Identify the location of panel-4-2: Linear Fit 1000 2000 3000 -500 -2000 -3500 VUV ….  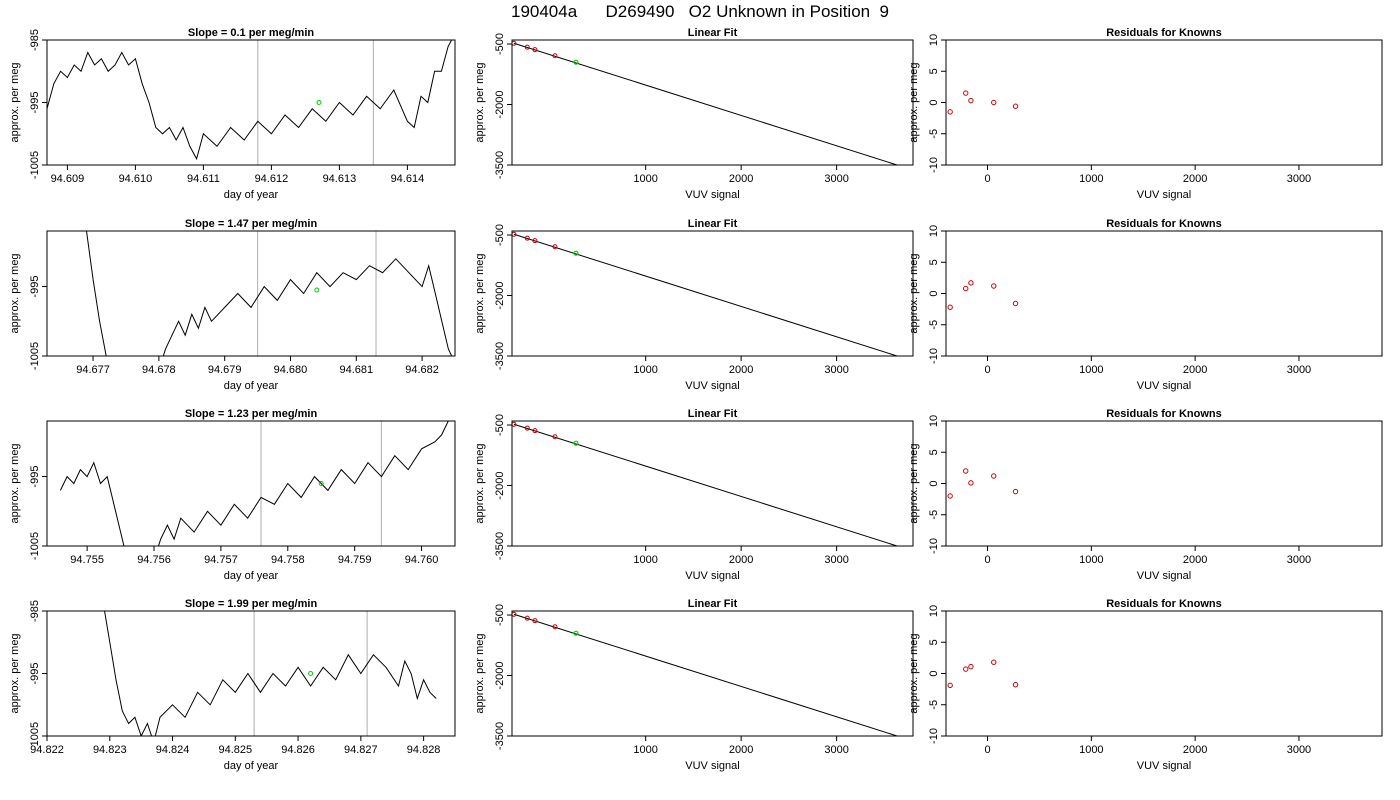
(694, 685).